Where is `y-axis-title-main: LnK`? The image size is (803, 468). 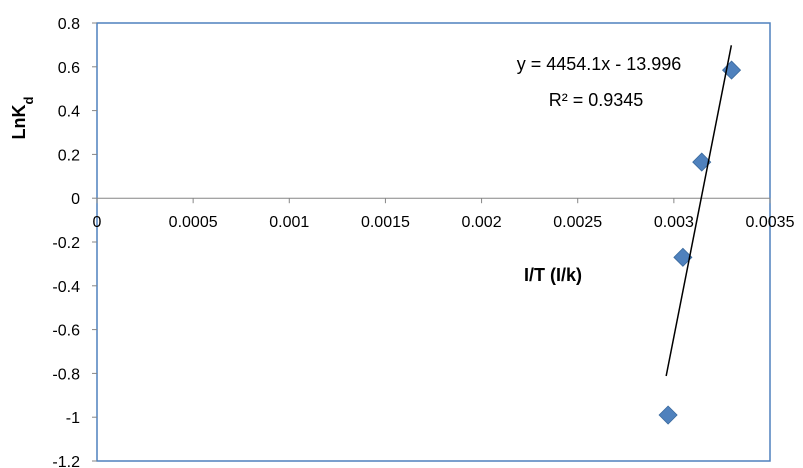
y-axis-title-main: LnK is located at coordinates (19, 121).